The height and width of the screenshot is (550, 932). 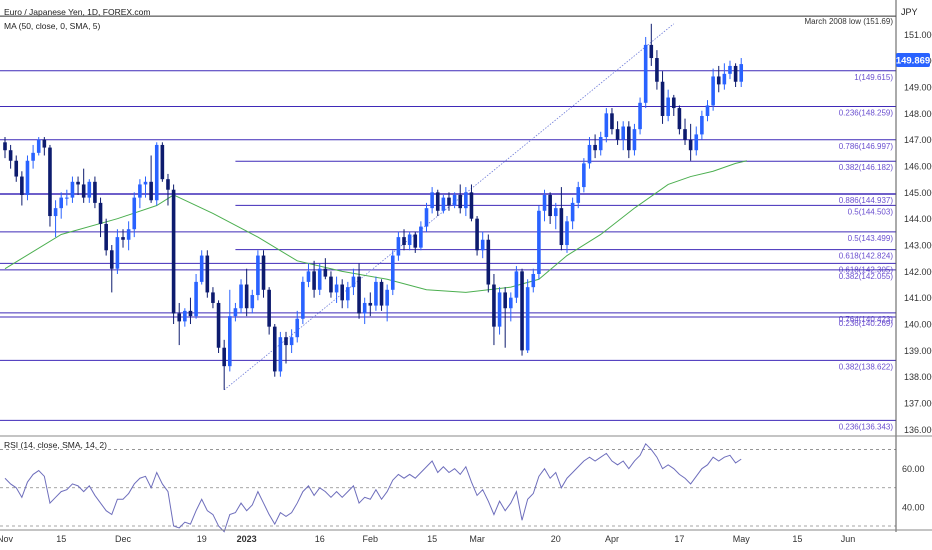 I want to click on x-tick-label: Mar, so click(x=477, y=539).